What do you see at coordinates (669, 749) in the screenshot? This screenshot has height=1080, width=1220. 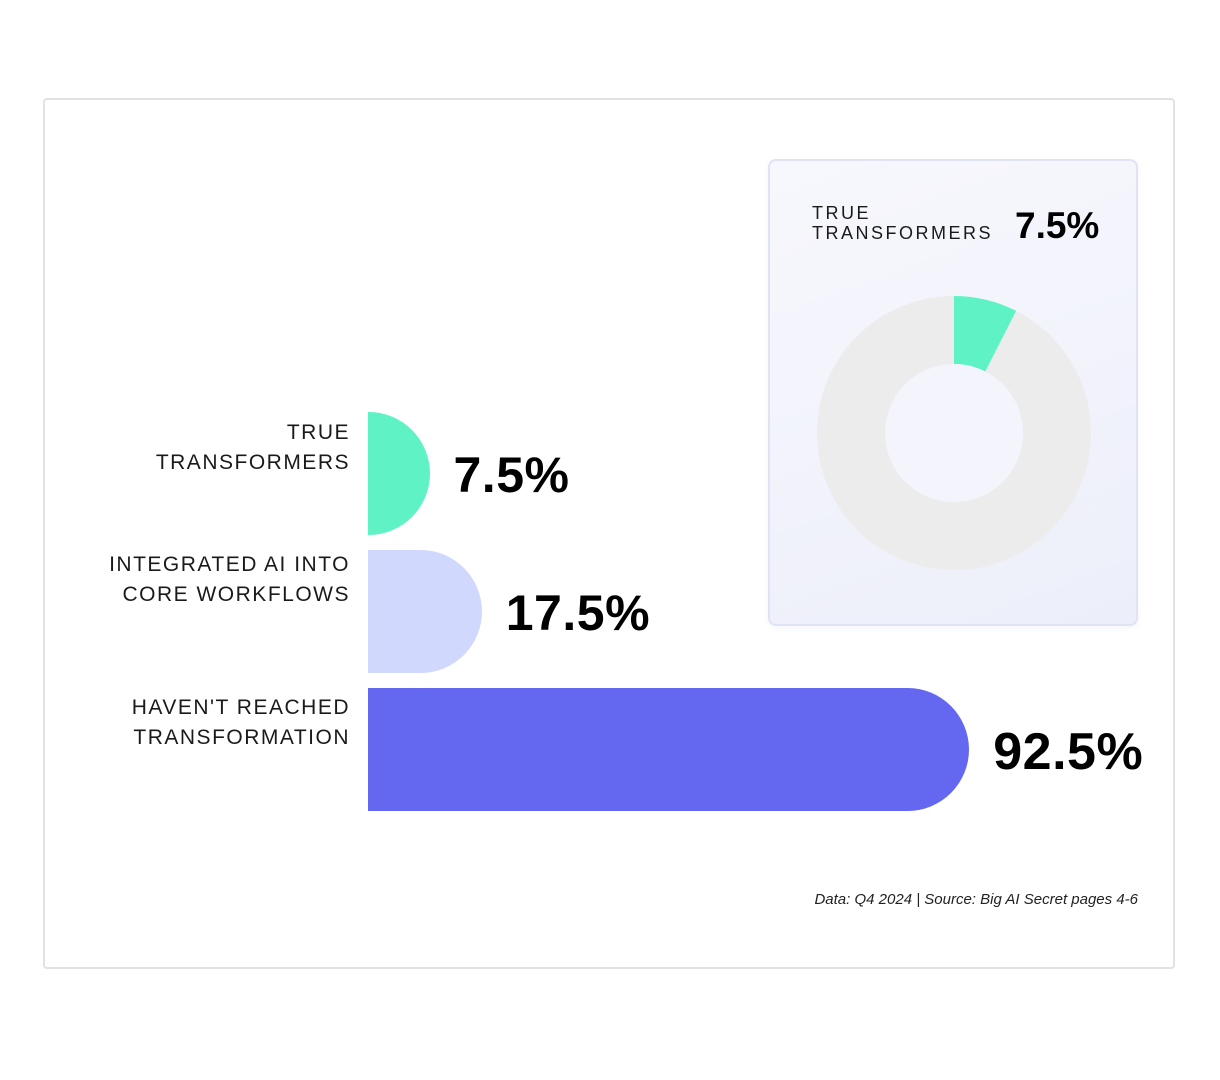 I see `bar-havent-reached` at bounding box center [669, 749].